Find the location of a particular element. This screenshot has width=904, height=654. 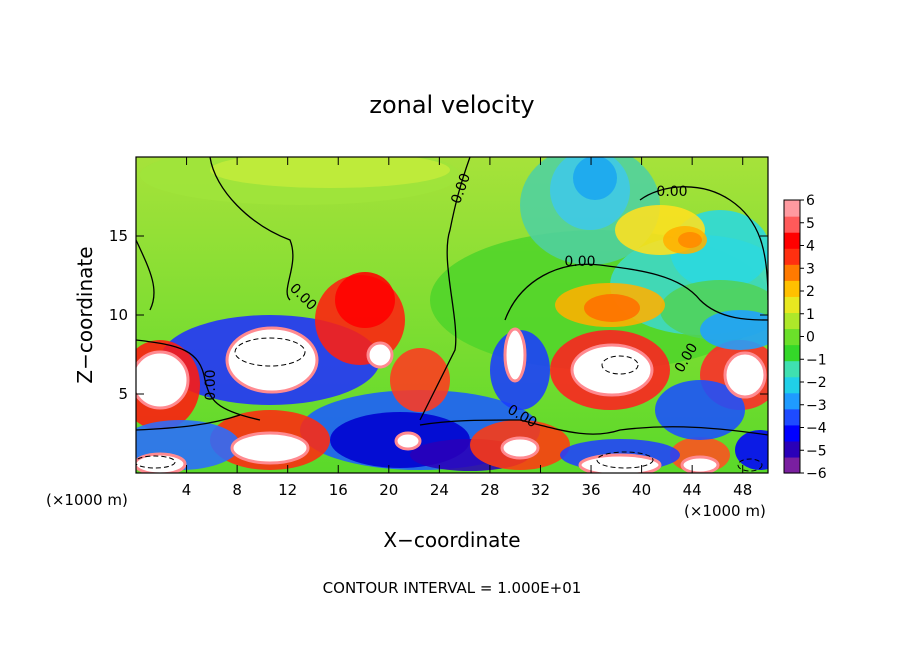

colorbar-tick-label: −3 is located at coordinates (816, 406).